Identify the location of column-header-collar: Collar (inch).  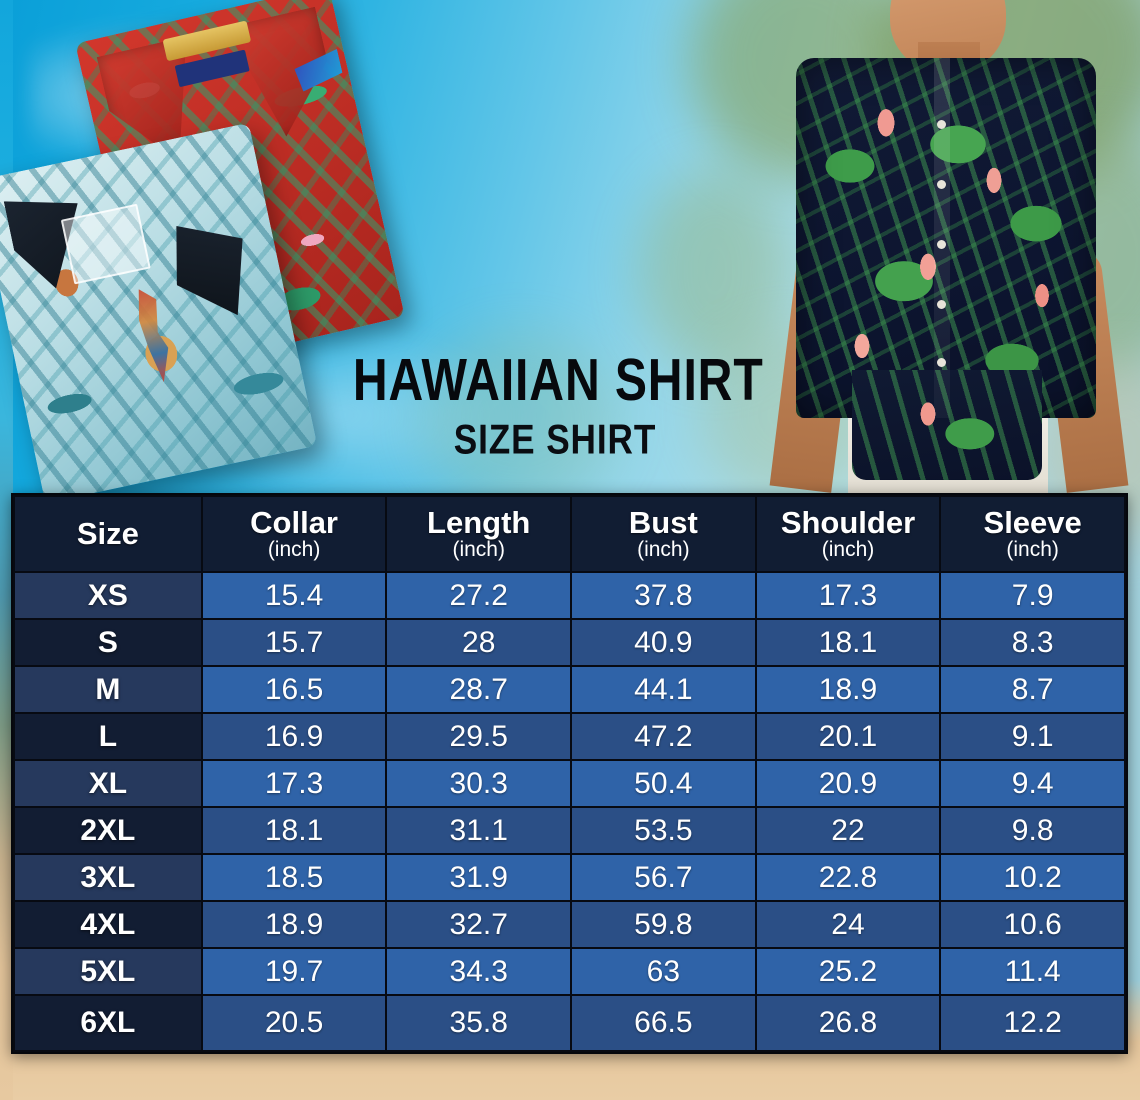
(294, 534).